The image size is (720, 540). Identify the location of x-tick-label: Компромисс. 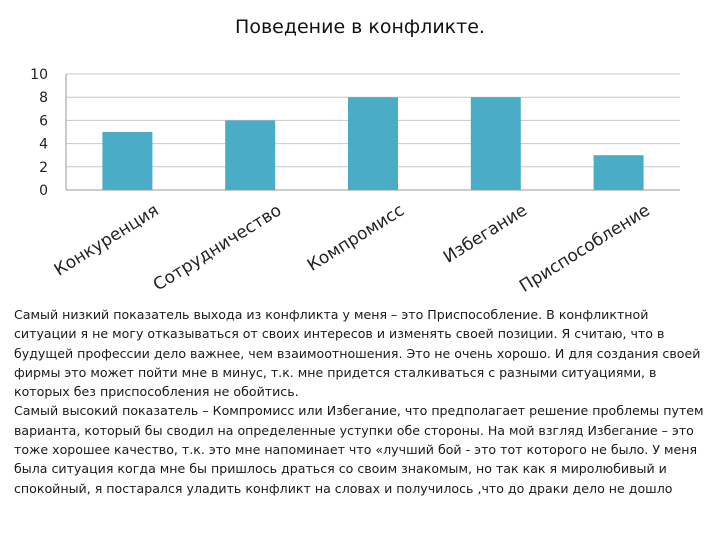
(356, 237).